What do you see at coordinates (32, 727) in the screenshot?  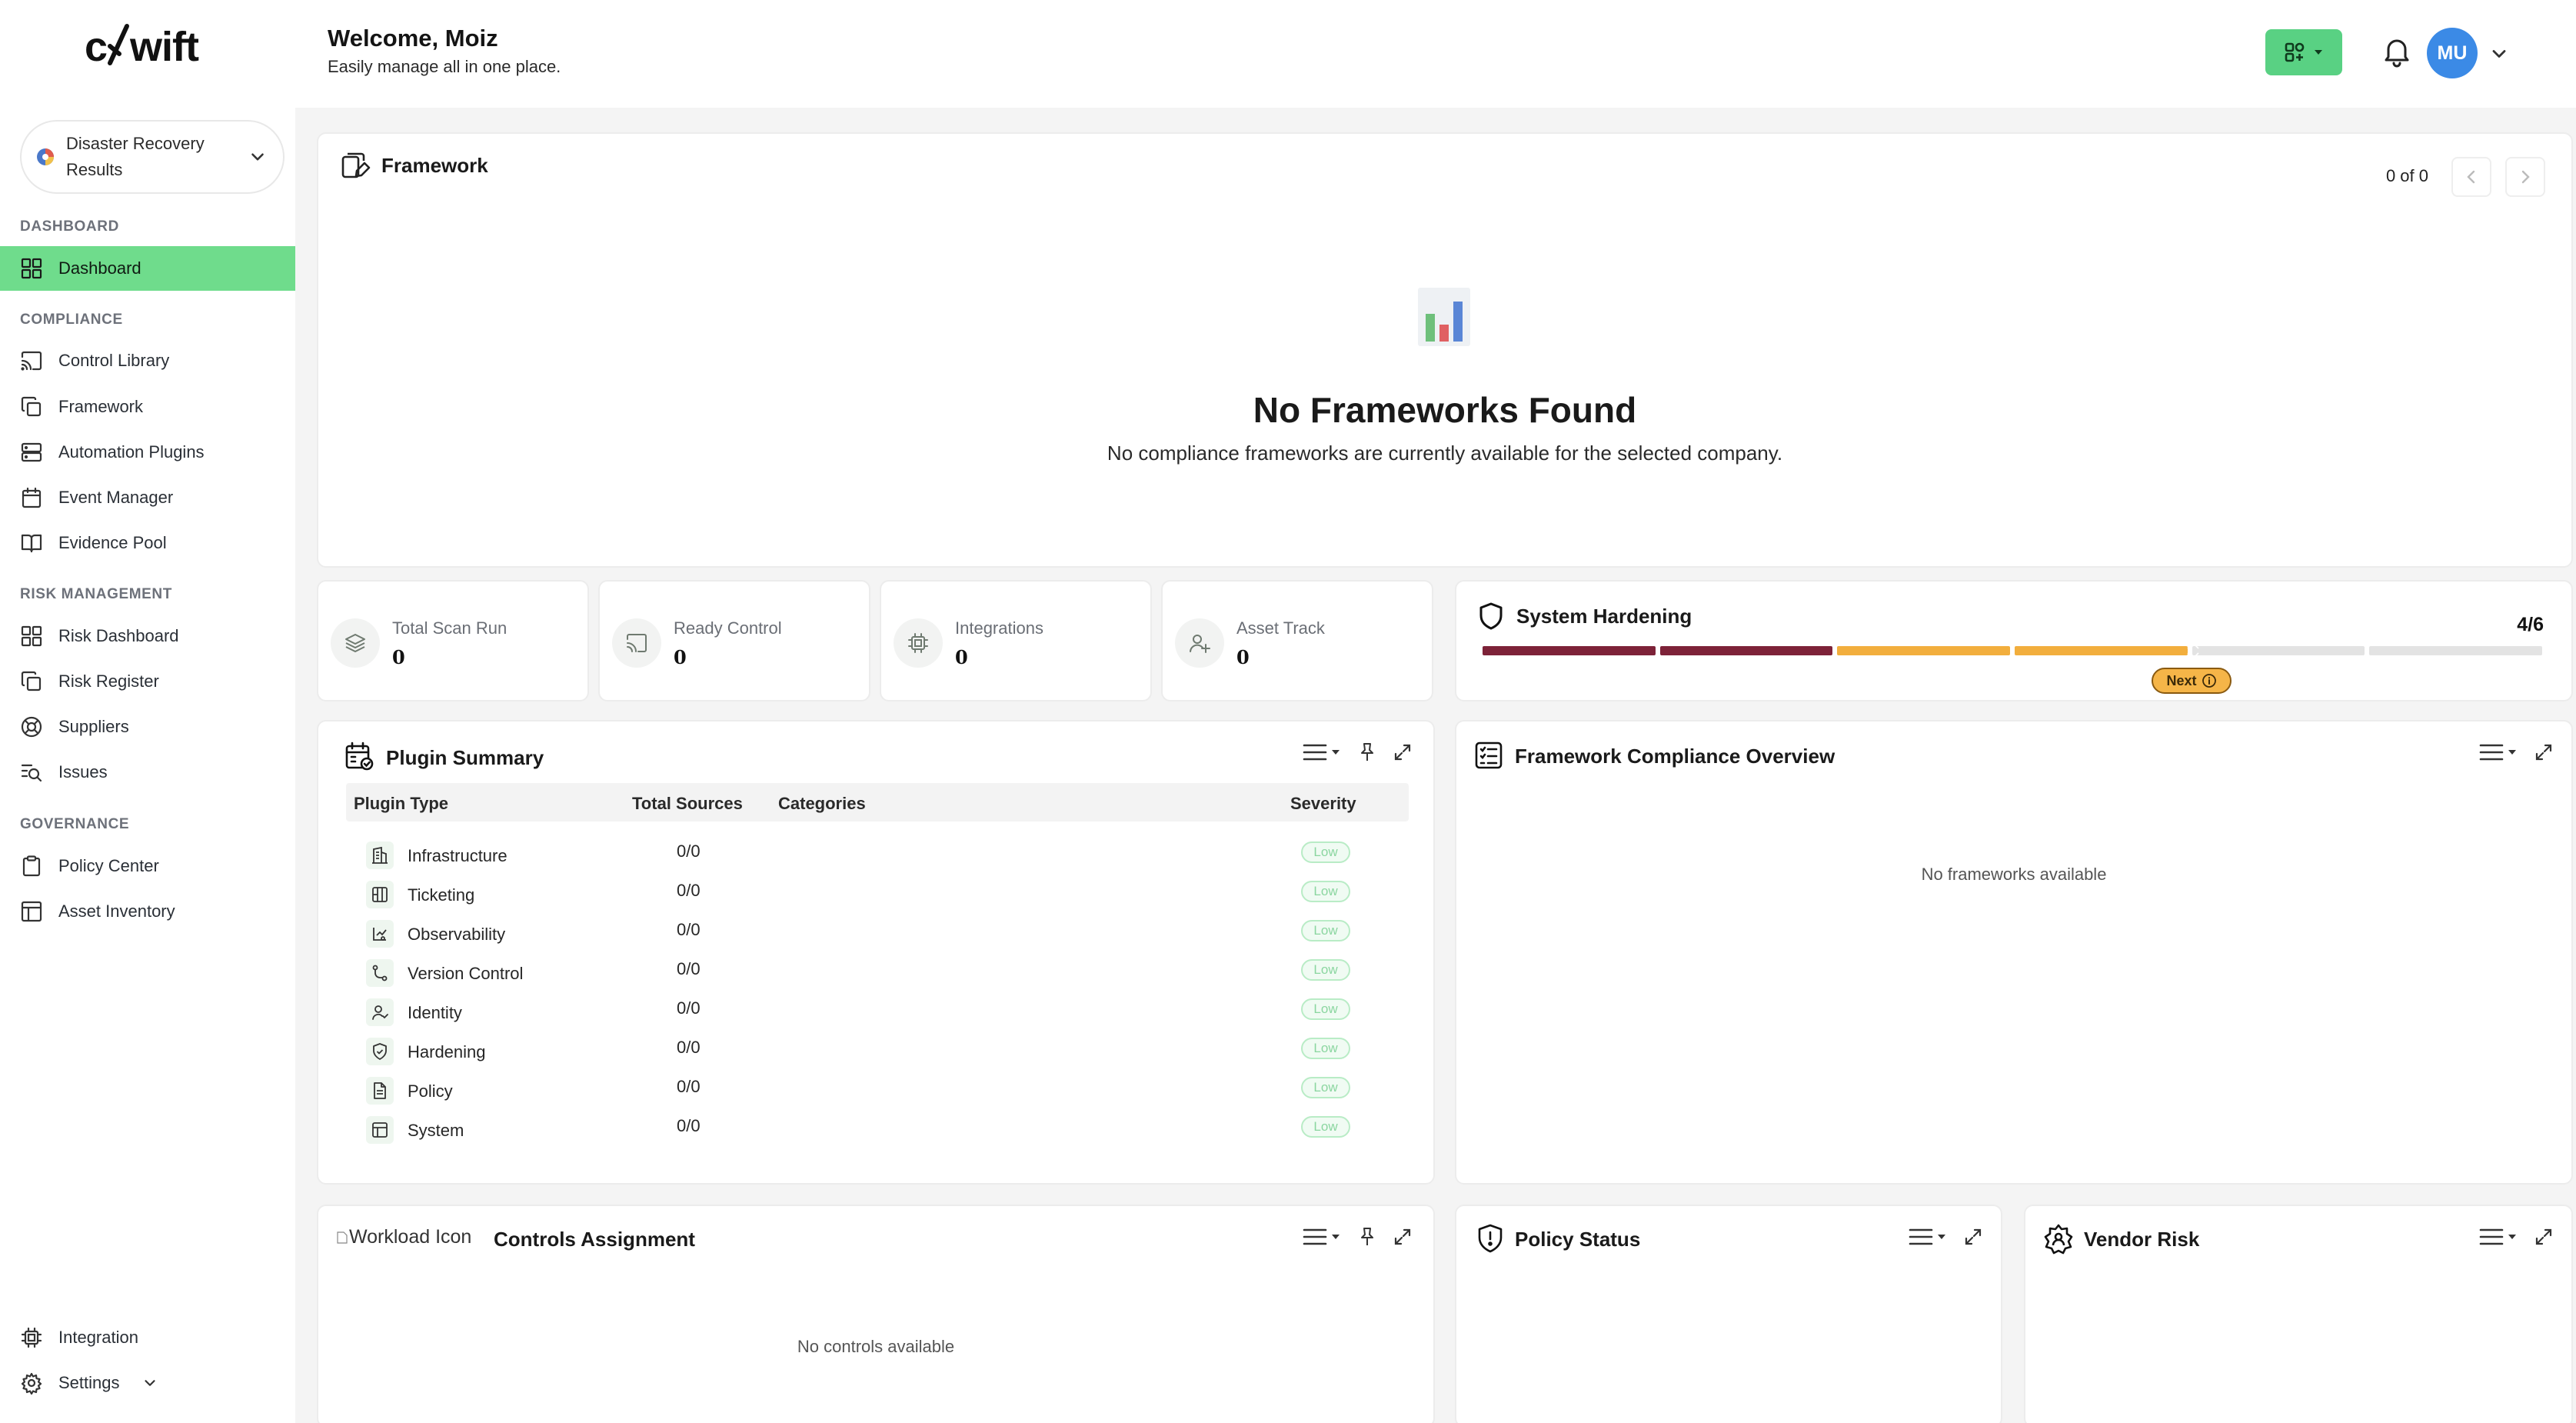 I see `lifebuoy-icon` at bounding box center [32, 727].